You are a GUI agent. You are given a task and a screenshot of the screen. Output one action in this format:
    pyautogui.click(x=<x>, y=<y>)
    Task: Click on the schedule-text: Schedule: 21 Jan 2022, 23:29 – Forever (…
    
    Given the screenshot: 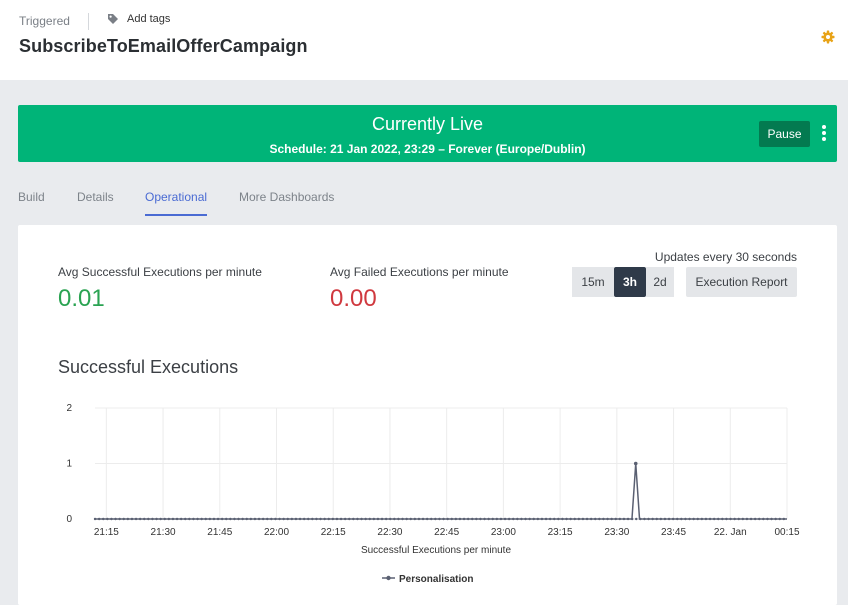 What is the action you would take?
    pyautogui.click(x=427, y=149)
    